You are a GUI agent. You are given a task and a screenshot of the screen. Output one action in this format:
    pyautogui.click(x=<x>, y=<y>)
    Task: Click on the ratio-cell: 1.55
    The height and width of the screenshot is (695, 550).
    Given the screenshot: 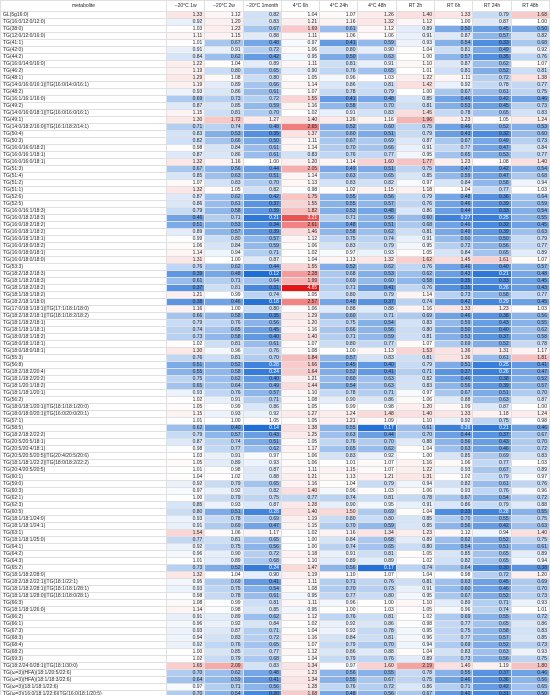 What is the action you would take?
    pyautogui.click(x=300, y=267)
    